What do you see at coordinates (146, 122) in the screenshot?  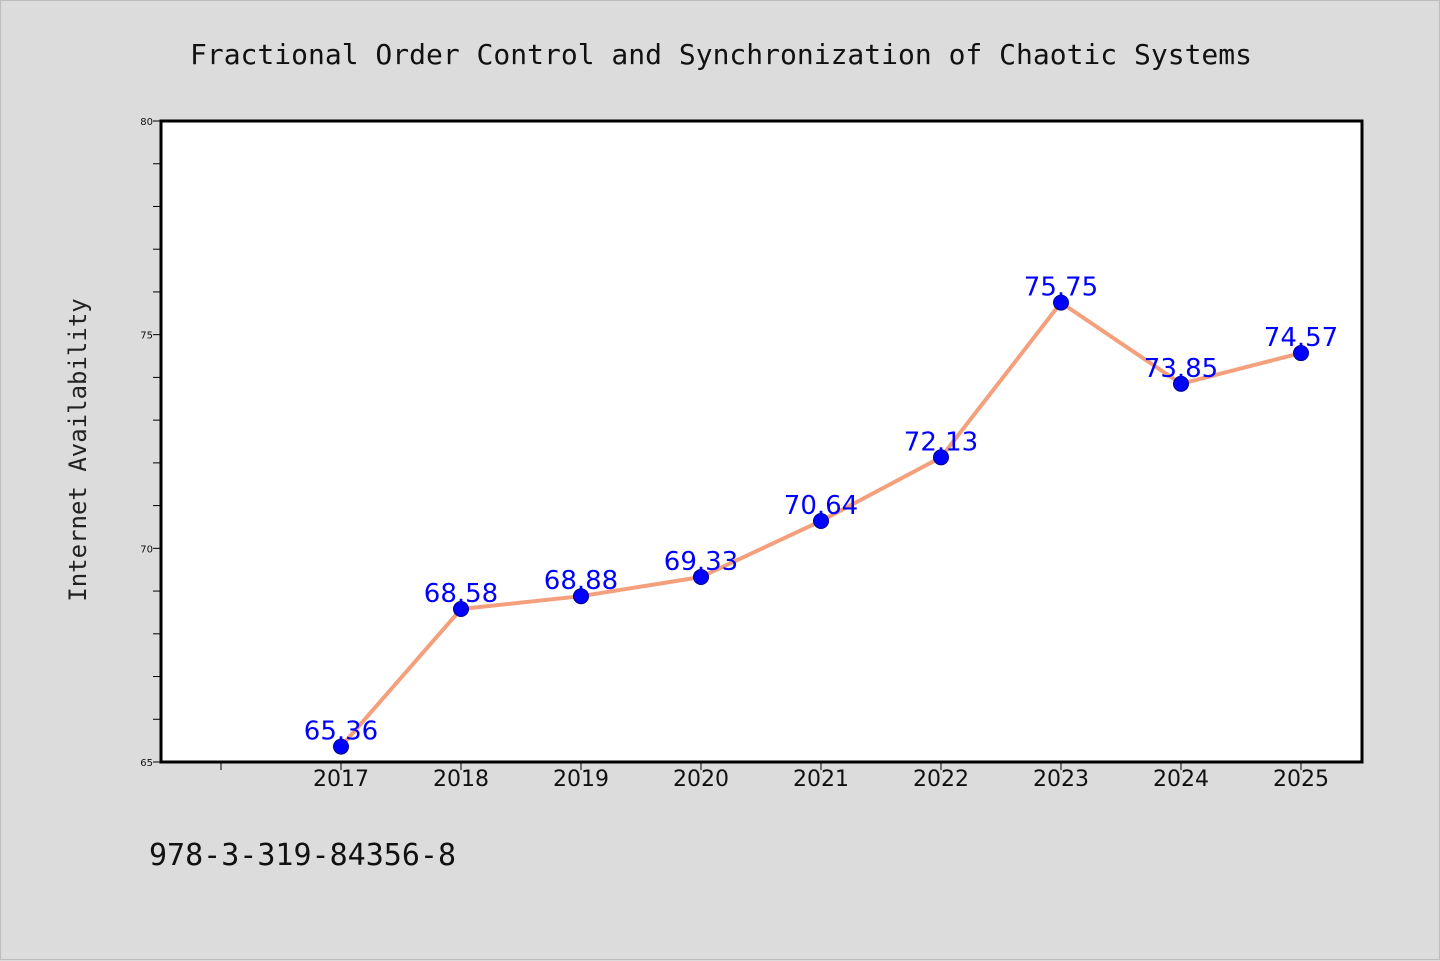 I see `y-tick-label: 80` at bounding box center [146, 122].